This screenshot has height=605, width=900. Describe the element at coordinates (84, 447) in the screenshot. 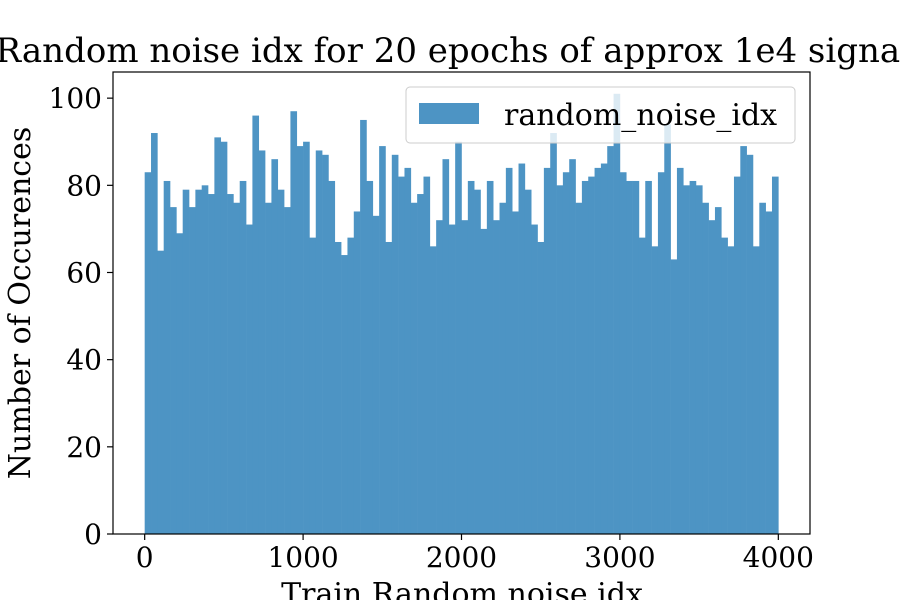

I see `y-tick-label: 20` at that location.